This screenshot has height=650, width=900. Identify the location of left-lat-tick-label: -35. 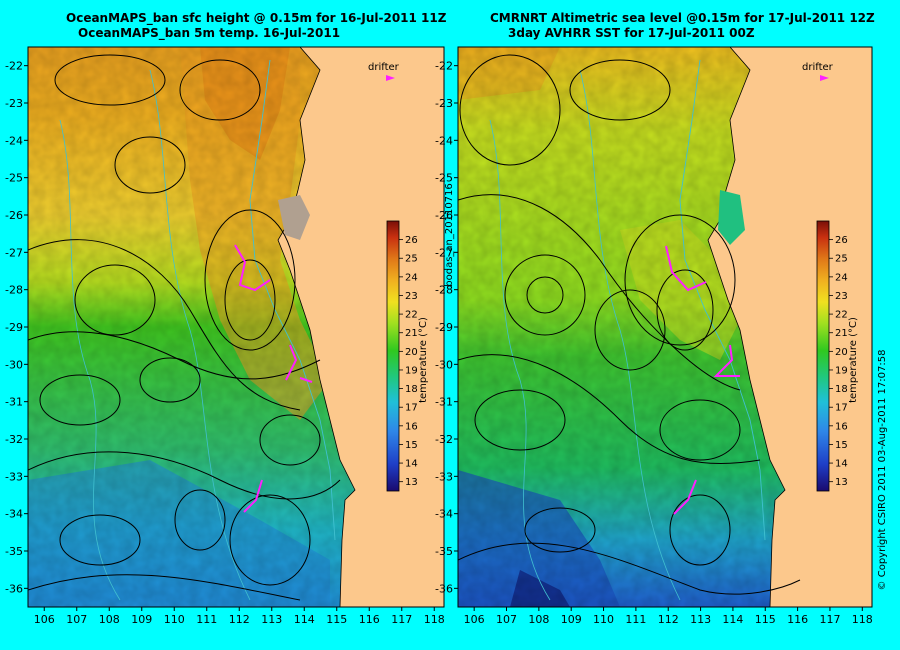
(14, 551).